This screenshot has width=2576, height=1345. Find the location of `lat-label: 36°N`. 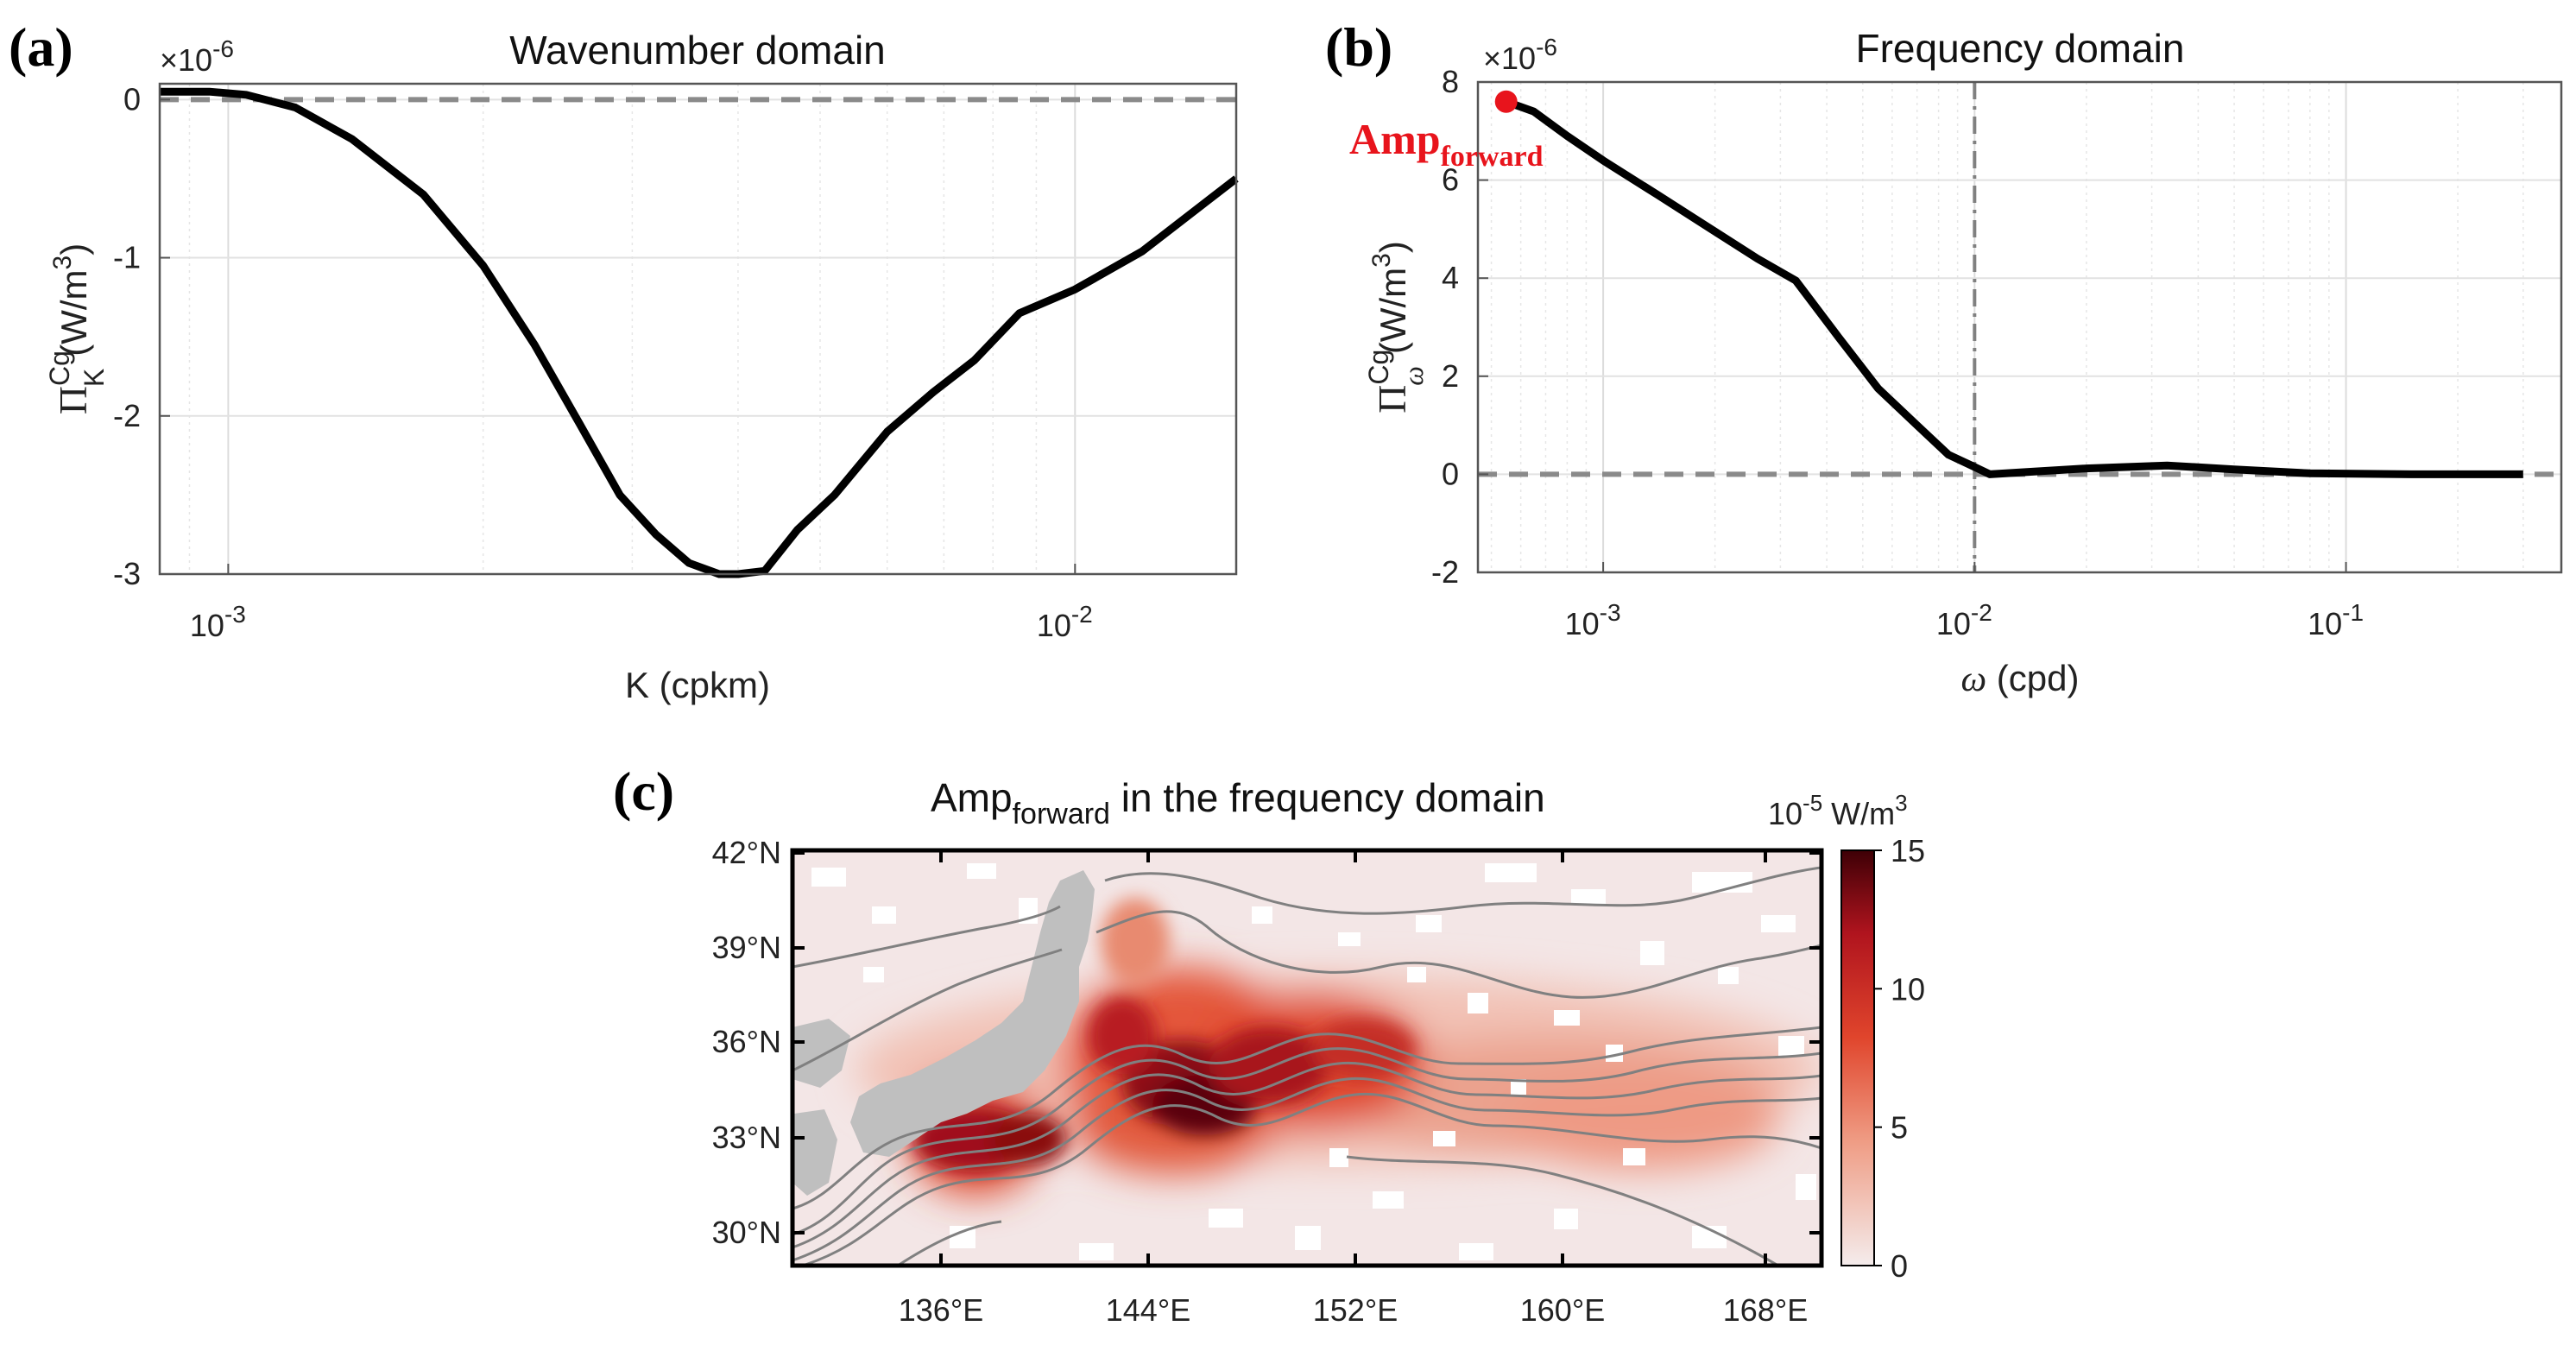

lat-label: 36°N is located at coordinates (746, 1041).